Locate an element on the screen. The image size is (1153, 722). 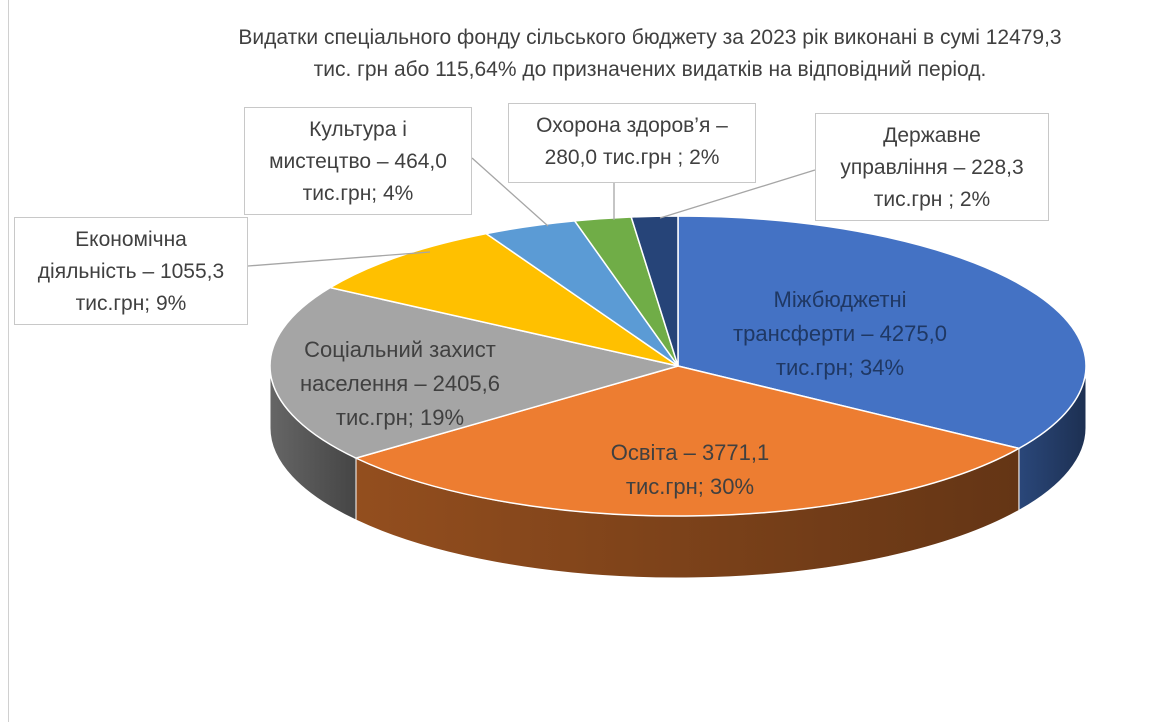
pie-slice-social is located at coordinates (474, 372).